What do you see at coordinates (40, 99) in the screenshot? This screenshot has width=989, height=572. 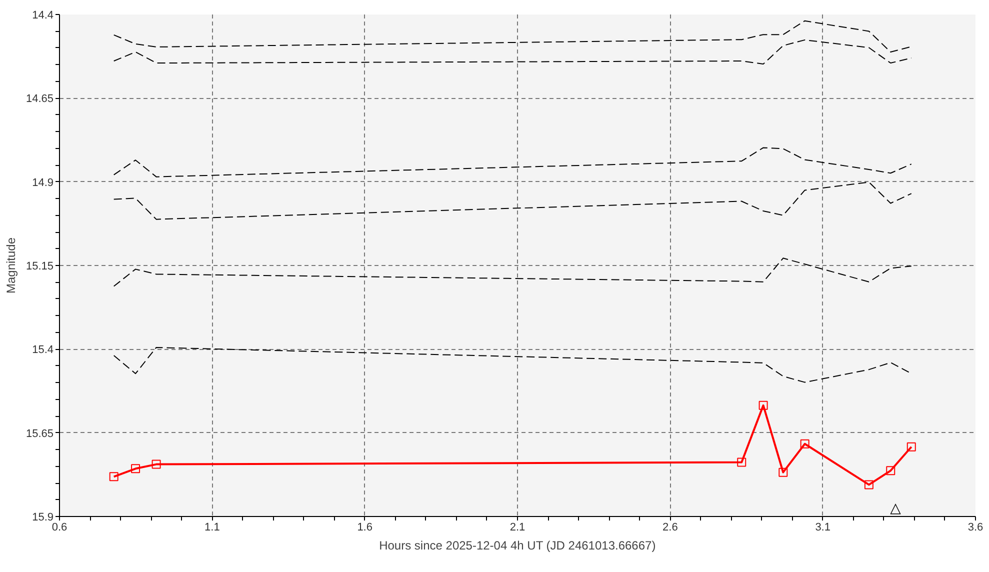 I see `y-tick-label: 14.65` at bounding box center [40, 99].